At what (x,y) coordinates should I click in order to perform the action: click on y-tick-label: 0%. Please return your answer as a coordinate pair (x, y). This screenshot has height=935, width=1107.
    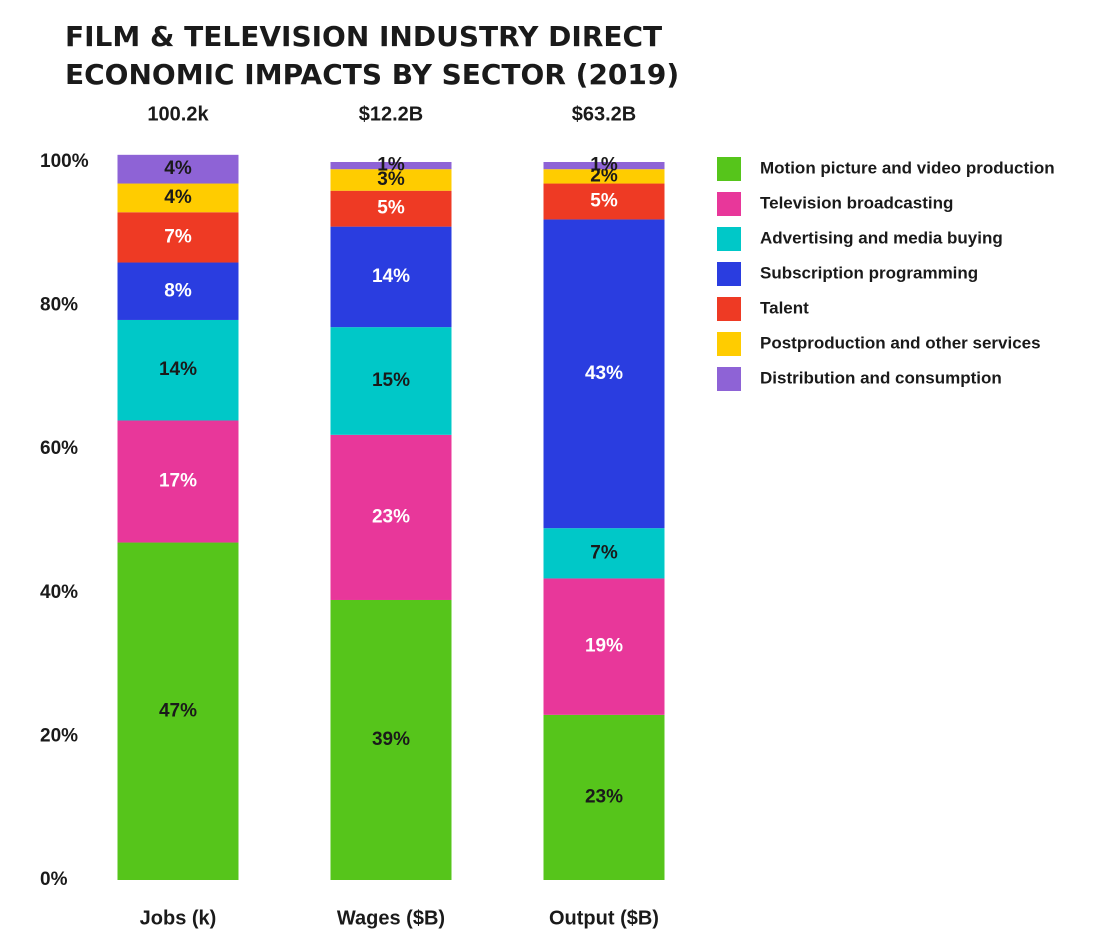
    Looking at the image, I should click on (54, 879).